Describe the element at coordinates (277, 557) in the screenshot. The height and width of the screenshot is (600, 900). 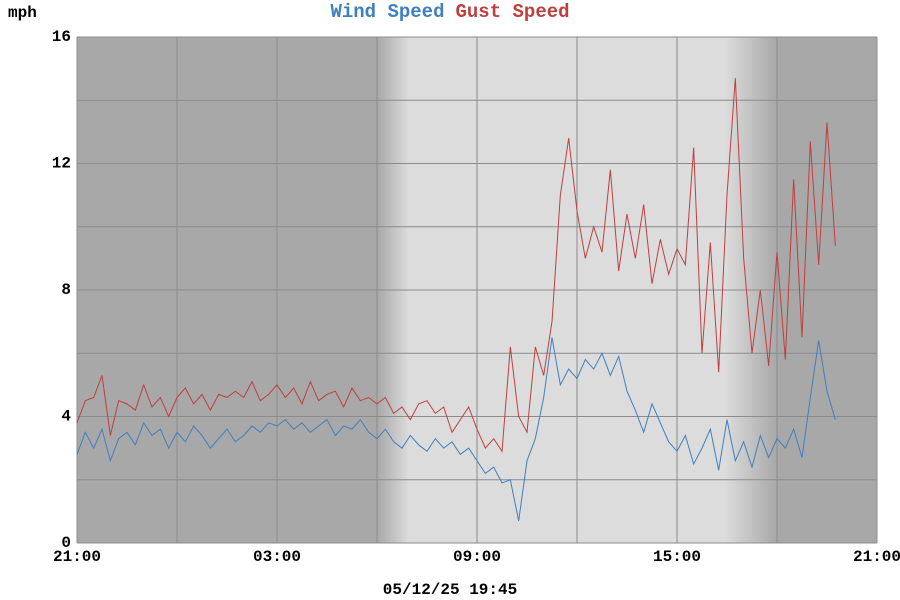
I see `x-tick-label: 03:00` at that location.